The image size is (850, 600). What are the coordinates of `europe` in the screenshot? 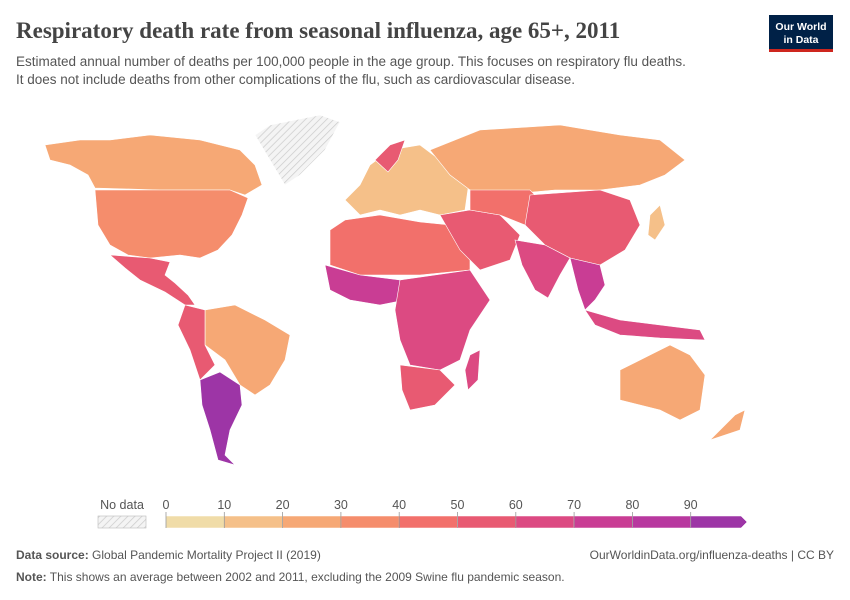 It's located at (407, 180).